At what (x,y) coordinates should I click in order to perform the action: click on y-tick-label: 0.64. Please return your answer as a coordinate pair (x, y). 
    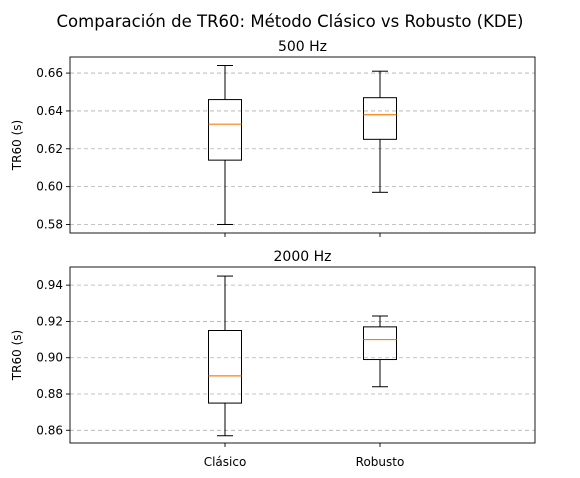
    Looking at the image, I should click on (49, 111).